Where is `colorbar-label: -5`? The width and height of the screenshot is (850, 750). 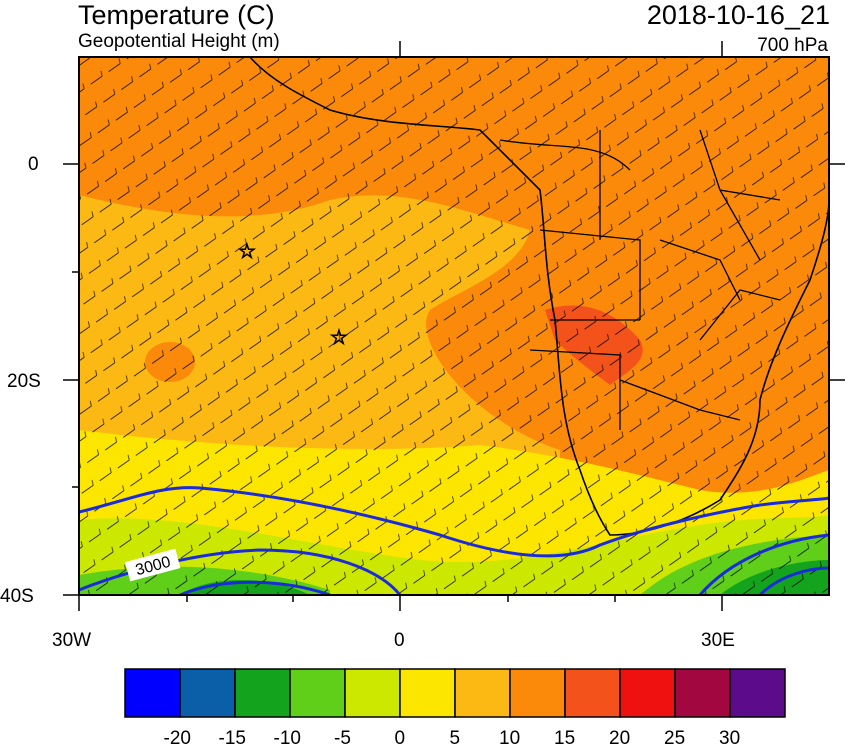
colorbar-label: -5 is located at coordinates (342, 738).